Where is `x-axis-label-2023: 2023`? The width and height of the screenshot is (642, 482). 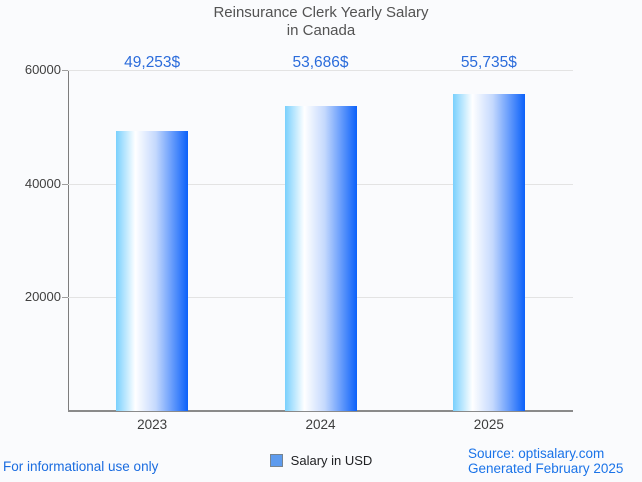
x-axis-label-2023: 2023 is located at coordinates (152, 424).